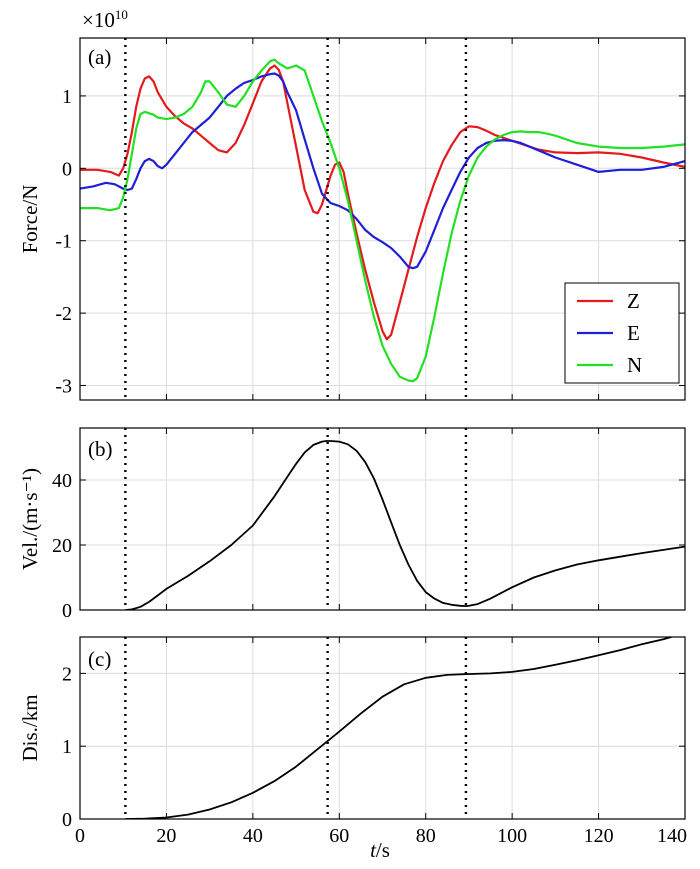  What do you see at coordinates (634, 365) in the screenshot?
I see `legend-label-n: N` at bounding box center [634, 365].